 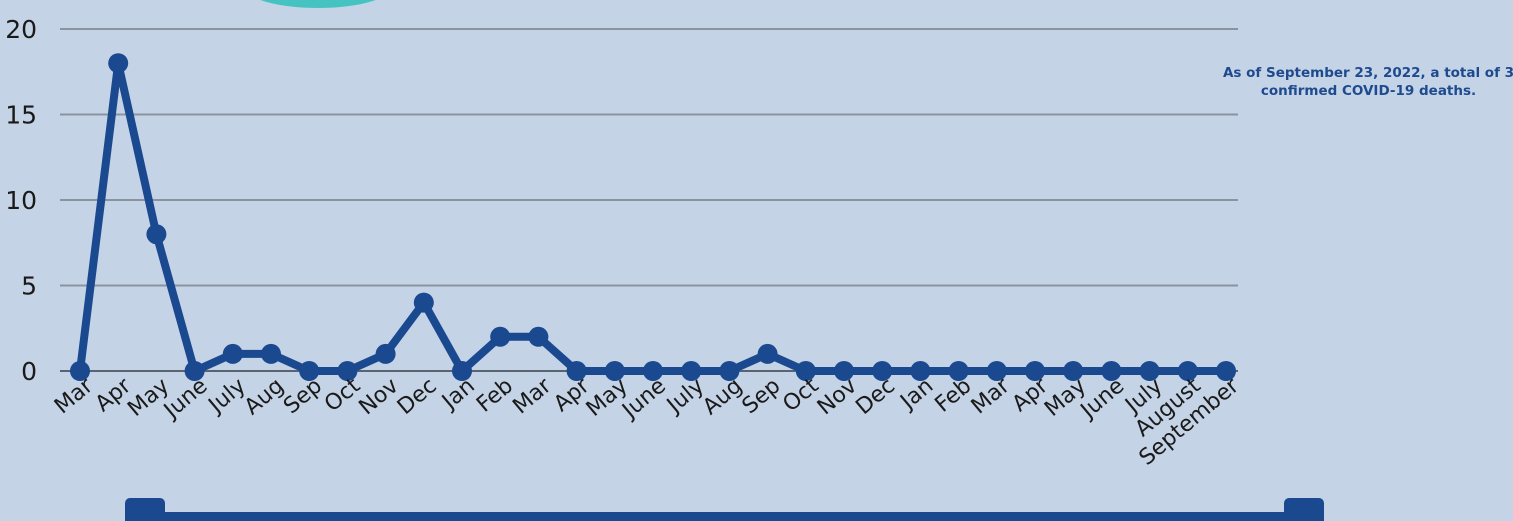 I want to click on y-tick-label: 20, so click(x=21, y=29).